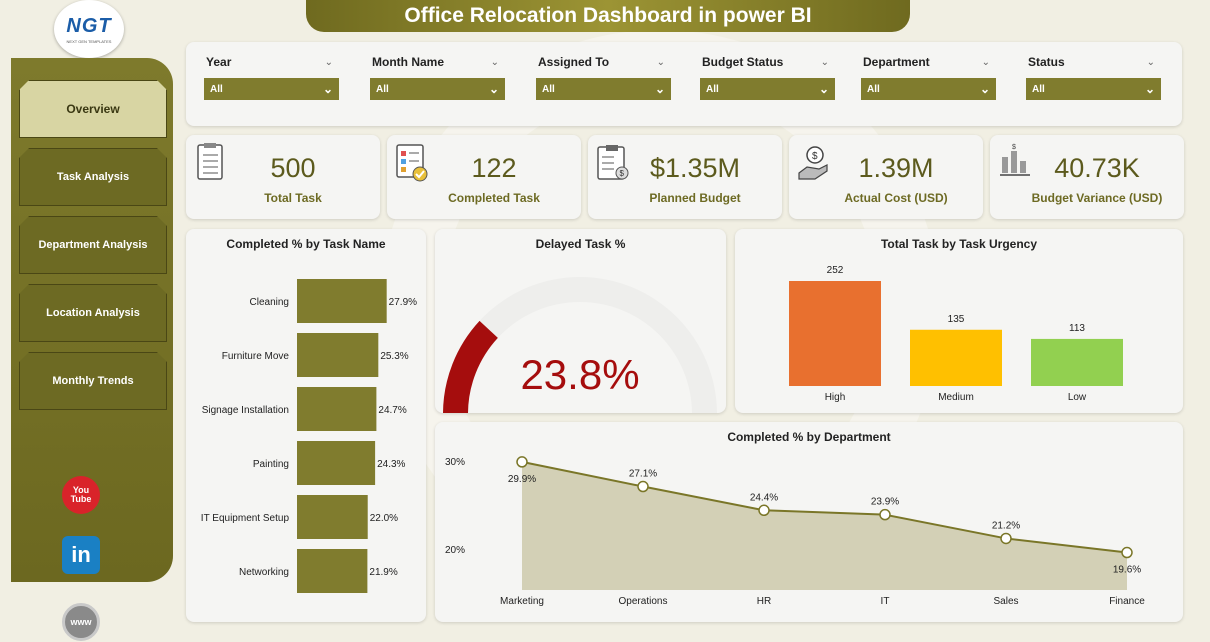 The image size is (1210, 642). I want to click on website-icon: www, so click(81, 622).